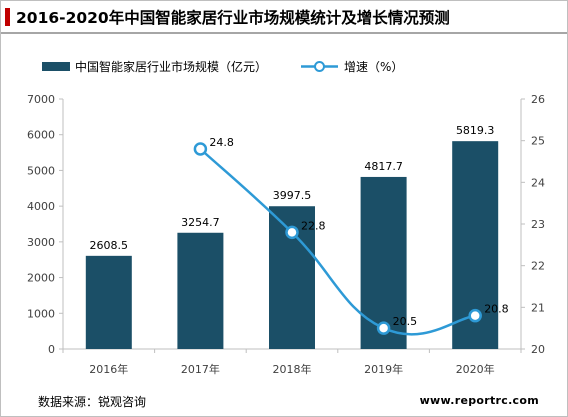 The image size is (568, 417). What do you see at coordinates (496, 309) in the screenshot?
I see `line-value-label: 20.8` at bounding box center [496, 309].